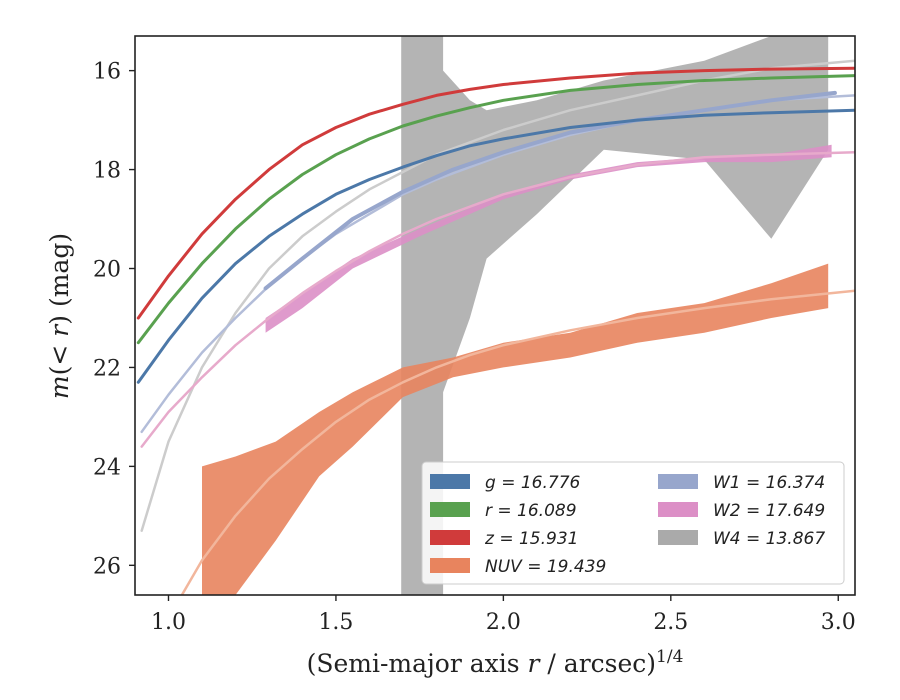 The image size is (900, 700). What do you see at coordinates (670, 622) in the screenshot?
I see `x-tick-label: 2.5` at bounding box center [670, 622].